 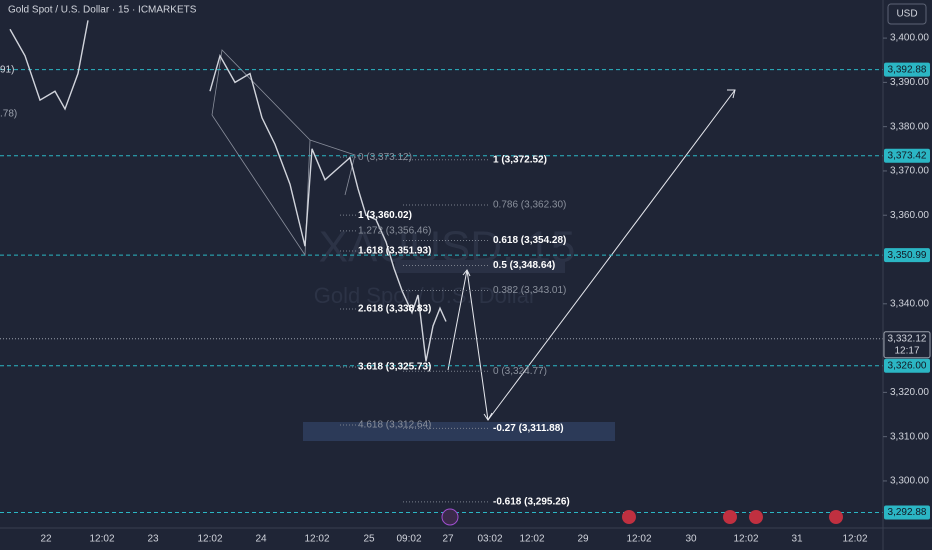 What do you see at coordinates (489, 539) in the screenshot?
I see `x-tick-label: 03:02` at bounding box center [489, 539].